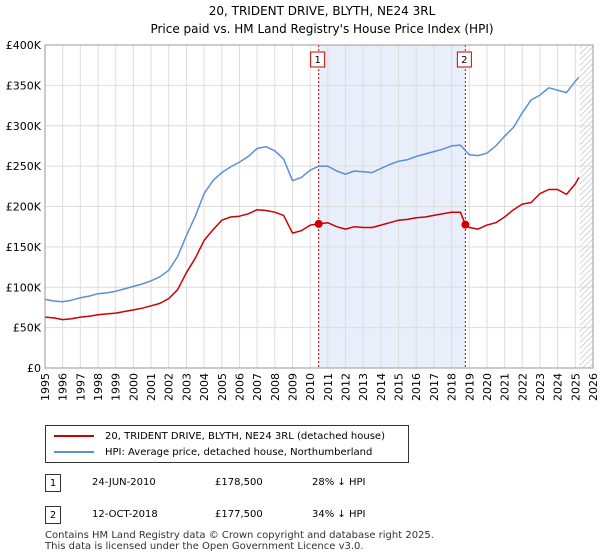  I want to click on x-tick-label: 2007, so click(257, 387).